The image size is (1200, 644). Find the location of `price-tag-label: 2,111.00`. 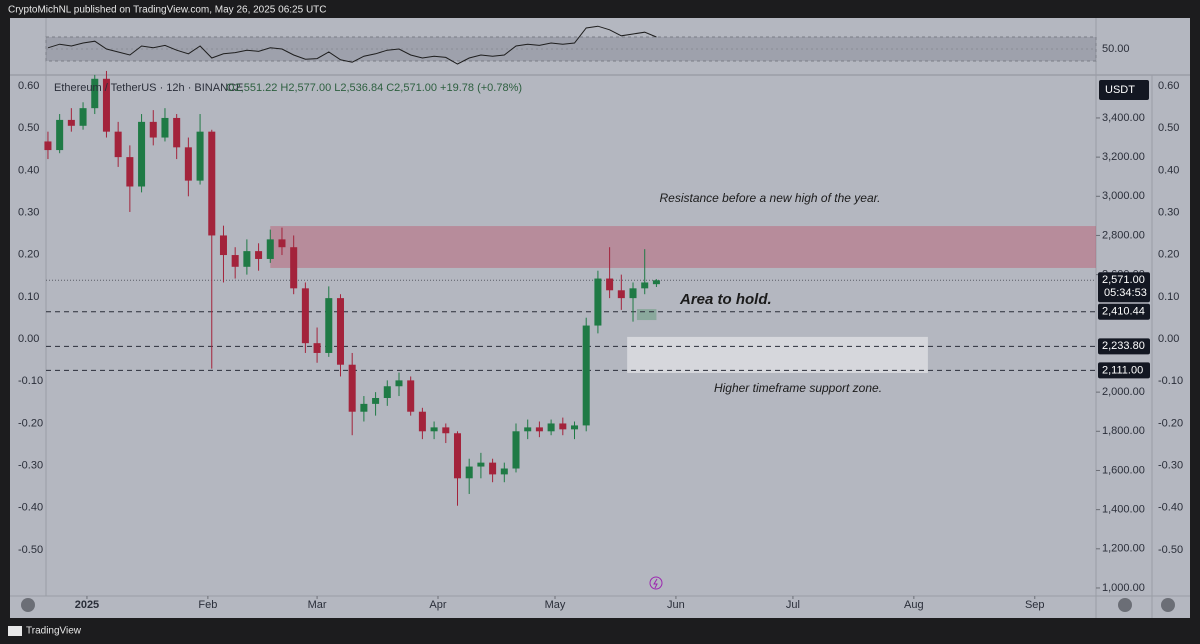

price-tag-label: 2,111.00 is located at coordinates (1122, 370).